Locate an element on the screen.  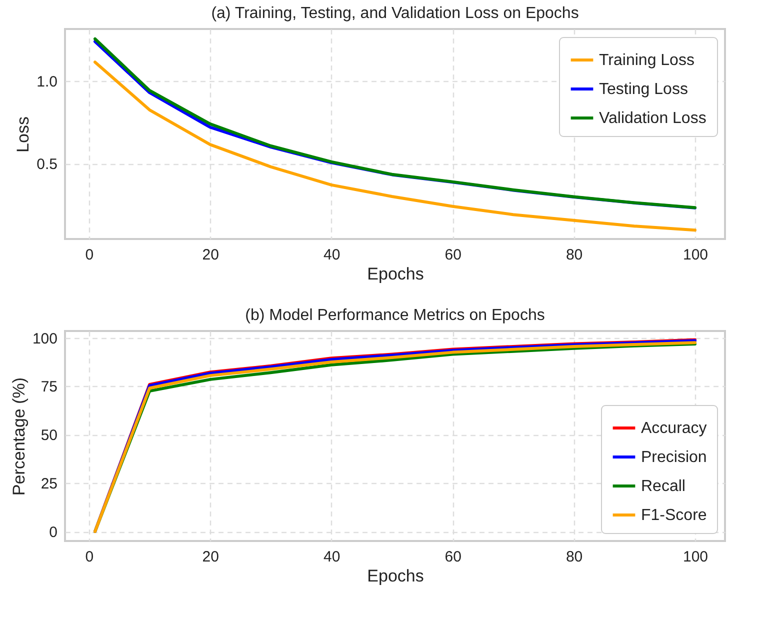
chart-title: (a) Training, Testing, and Validation Loss on Epochs is located at coordinates (395, 13).